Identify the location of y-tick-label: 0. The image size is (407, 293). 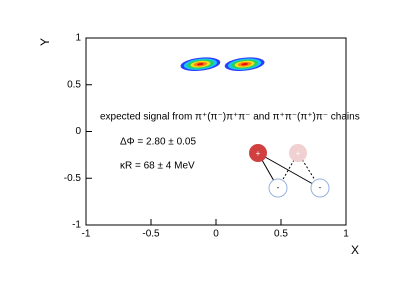
(78, 131).